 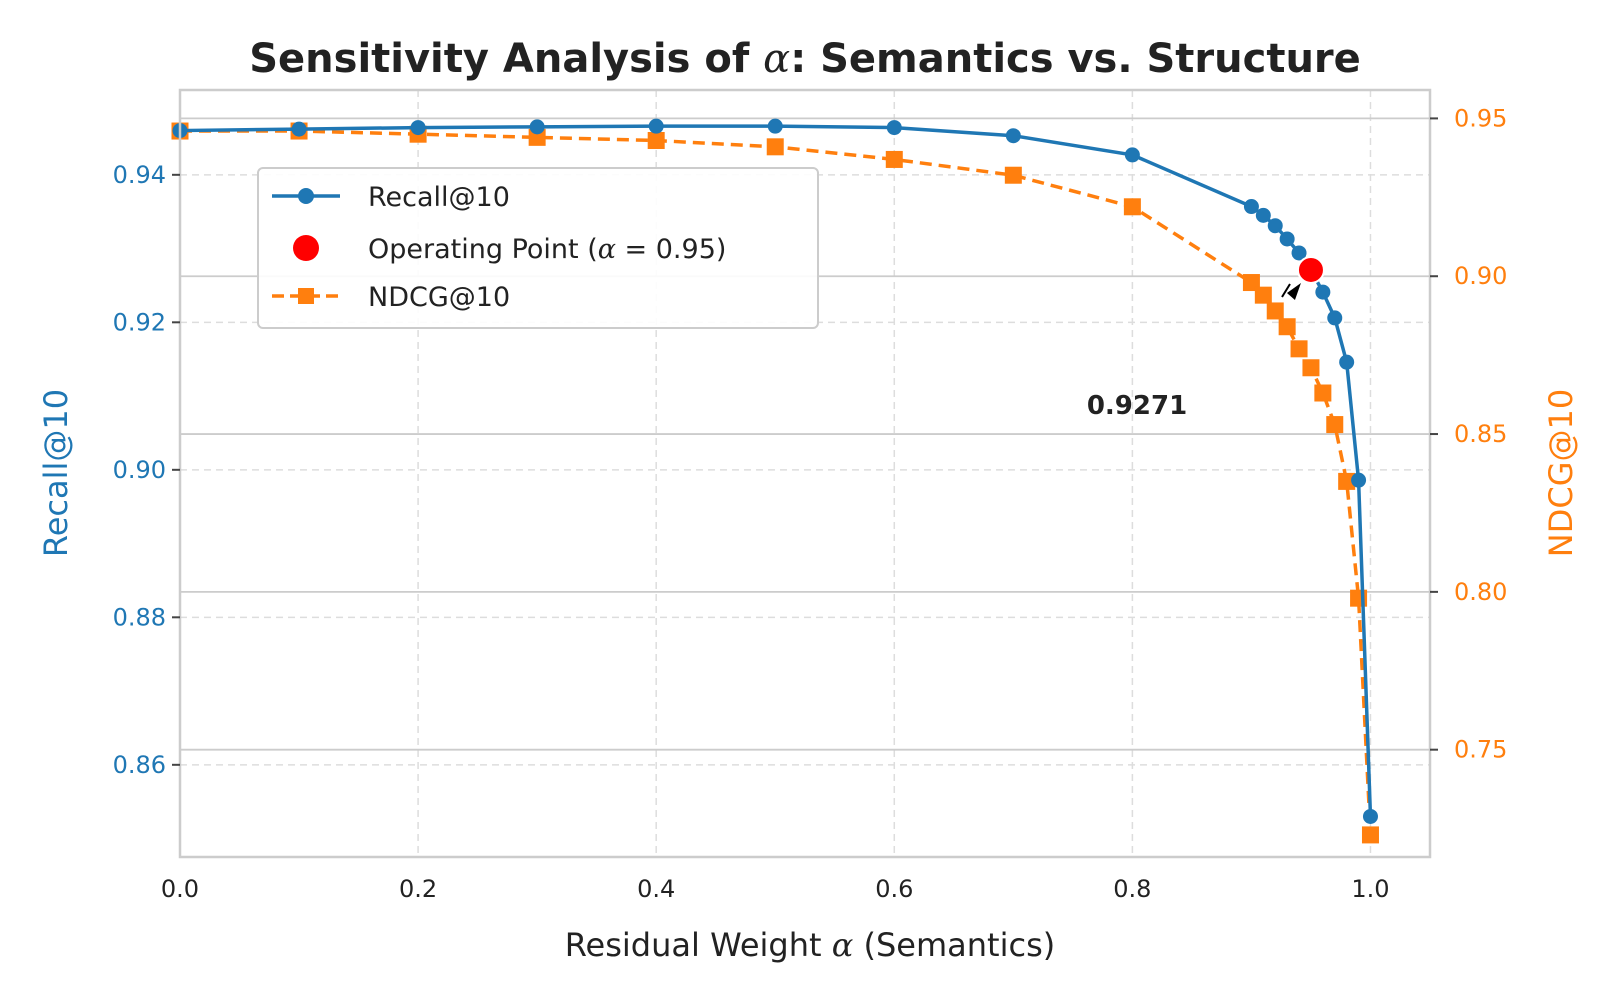 I want to click on y-left-tick-label: 0.90, so click(x=139, y=470).